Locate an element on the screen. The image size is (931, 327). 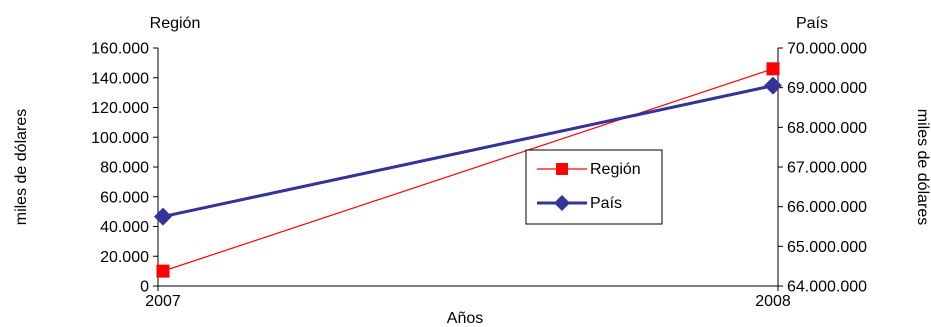
left-tick-label: 100.000 is located at coordinates (120, 138).